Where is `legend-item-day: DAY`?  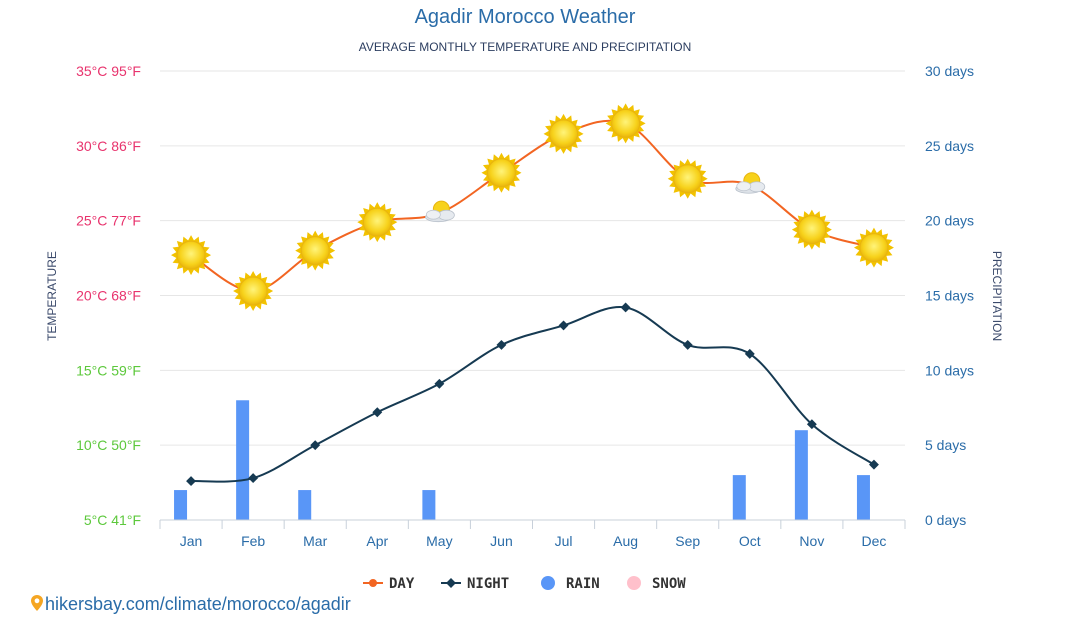
legend-item-day: DAY is located at coordinates (389, 584).